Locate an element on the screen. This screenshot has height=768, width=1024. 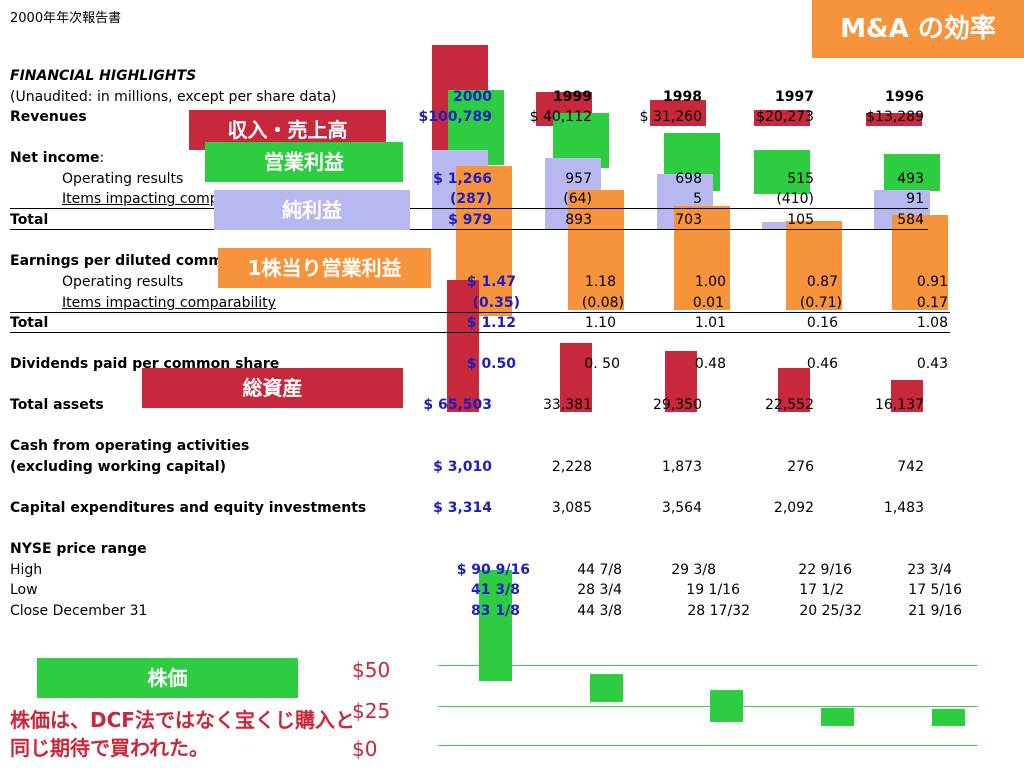
low-1998: 19 1/16 is located at coordinates (713, 590).